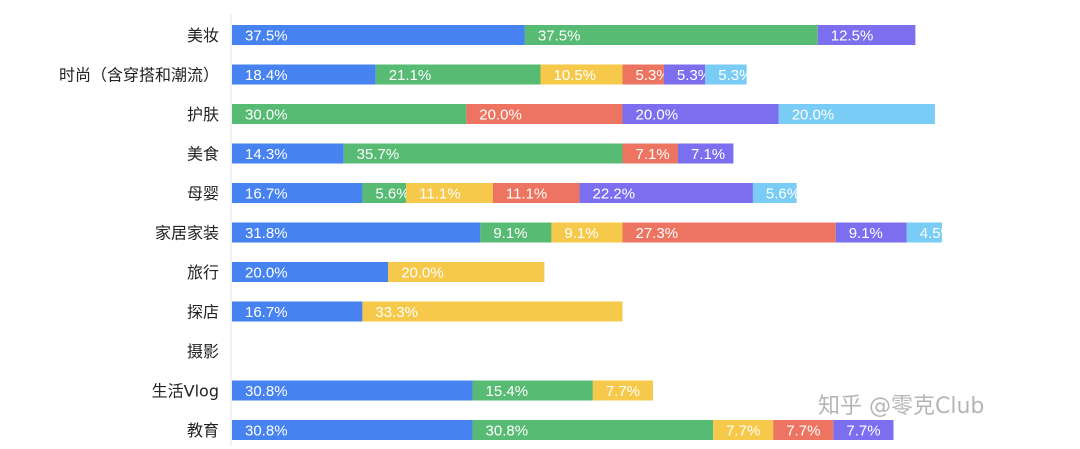 Image resolution: width=1080 pixels, height=449 pixels. I want to click on category-label: 生活Vlog, so click(185, 391).